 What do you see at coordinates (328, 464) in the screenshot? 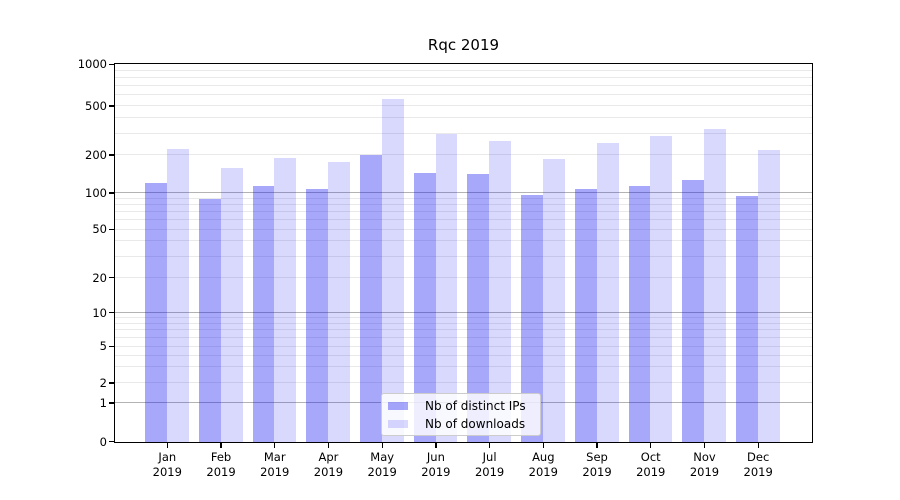
I see `x-tick-label: Apr 2019` at bounding box center [328, 464].